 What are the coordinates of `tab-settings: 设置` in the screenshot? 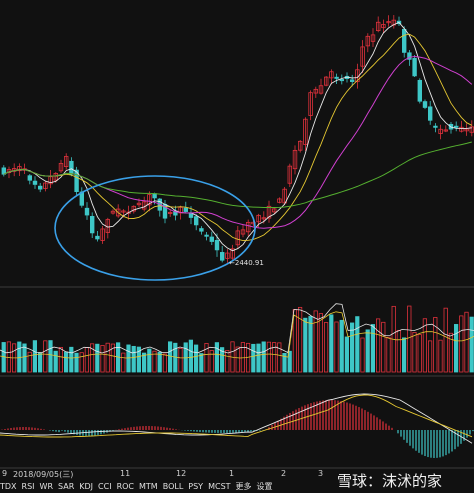 It's located at (264, 486).